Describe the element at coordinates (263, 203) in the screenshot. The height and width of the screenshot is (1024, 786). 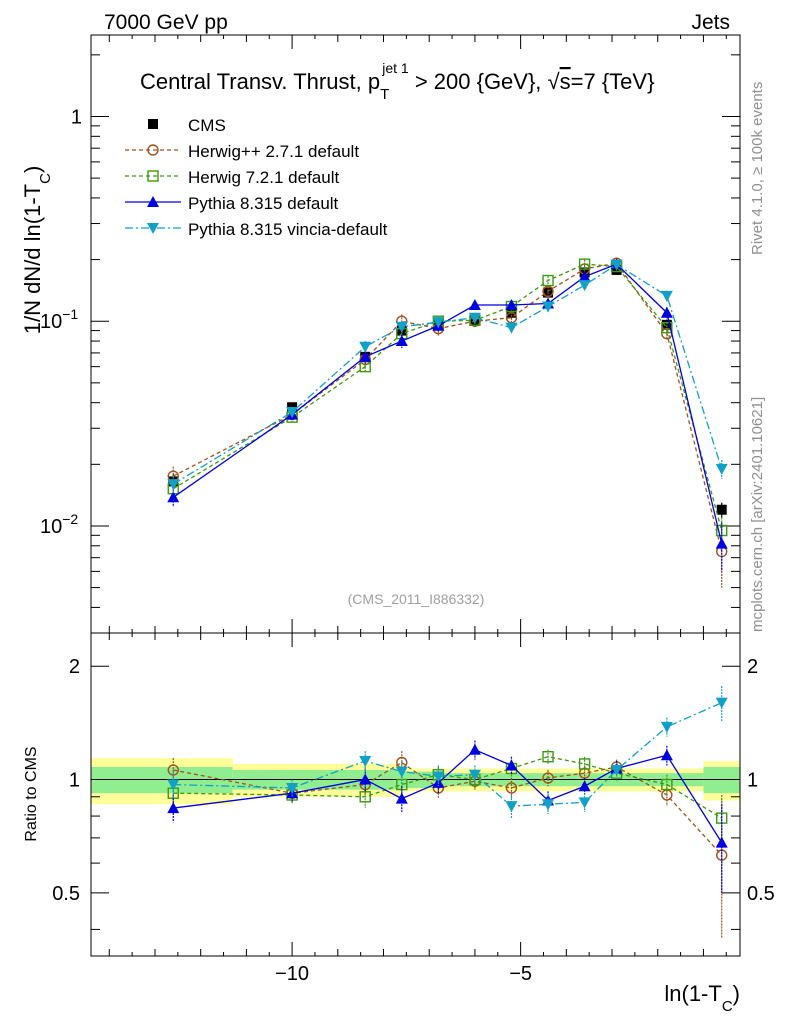
I see `legend-label: Pythia 8.315 default` at that location.